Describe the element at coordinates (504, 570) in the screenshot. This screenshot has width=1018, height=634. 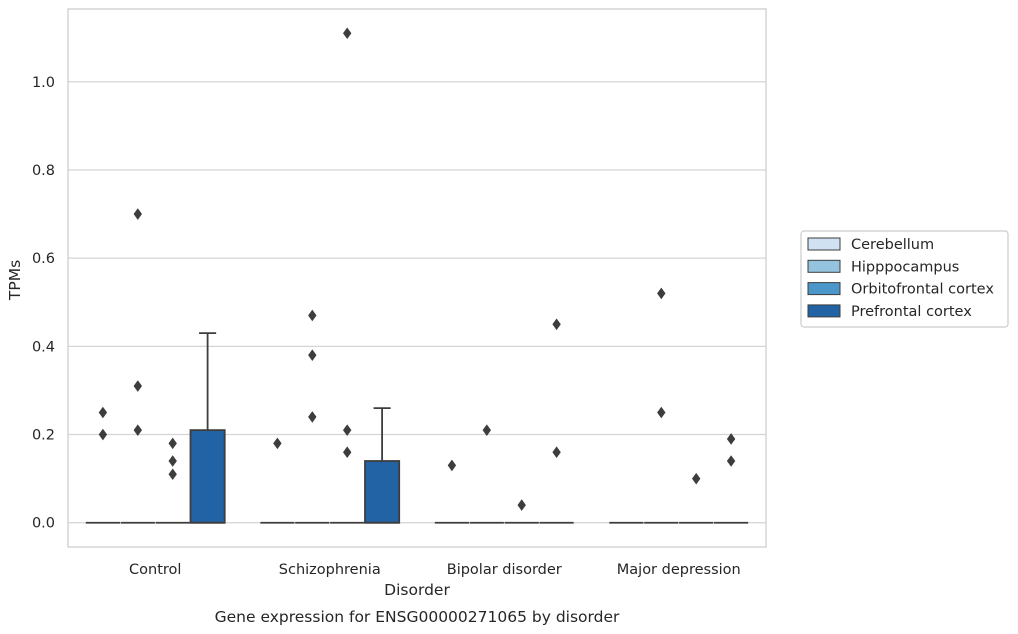
I see `x-tick-label: Bipolar disorder` at that location.